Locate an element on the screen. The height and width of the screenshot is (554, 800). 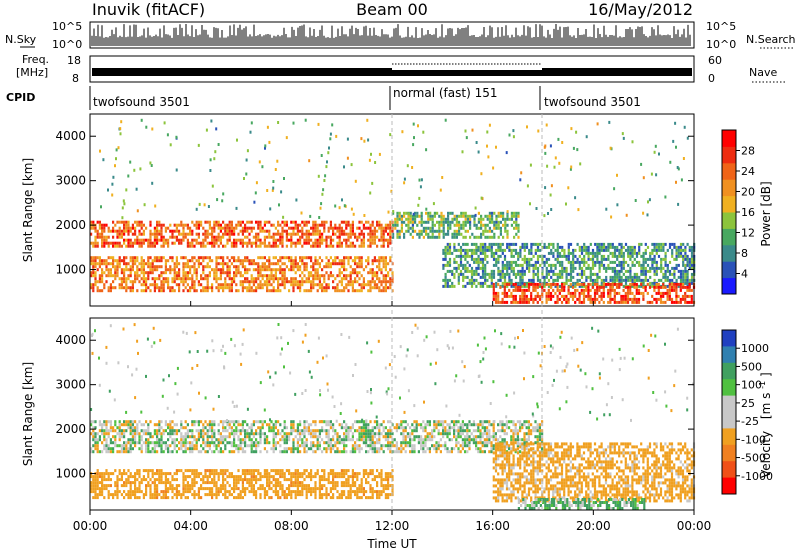
colorbar-tick-label: 4 is located at coordinates (744, 274).